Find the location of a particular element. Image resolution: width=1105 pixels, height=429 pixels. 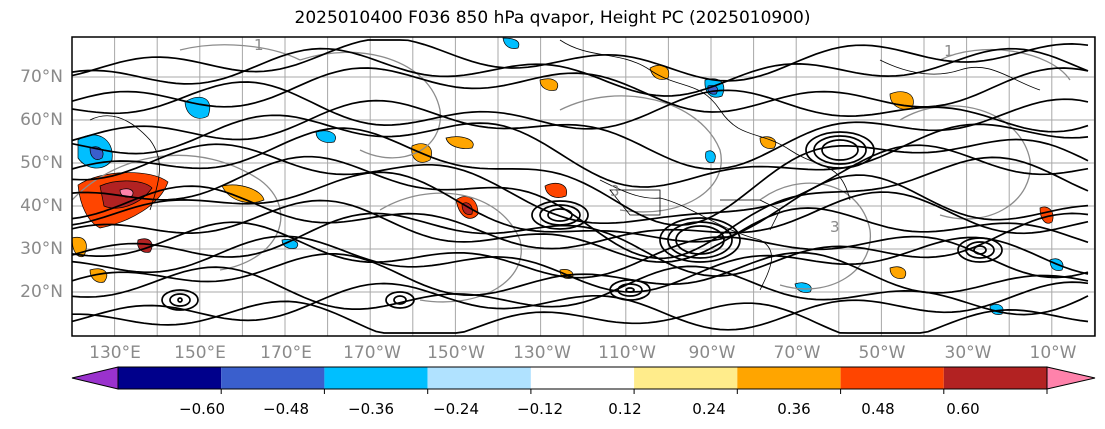

colorbar-tick-label: 0.48 is located at coordinates (878, 409).